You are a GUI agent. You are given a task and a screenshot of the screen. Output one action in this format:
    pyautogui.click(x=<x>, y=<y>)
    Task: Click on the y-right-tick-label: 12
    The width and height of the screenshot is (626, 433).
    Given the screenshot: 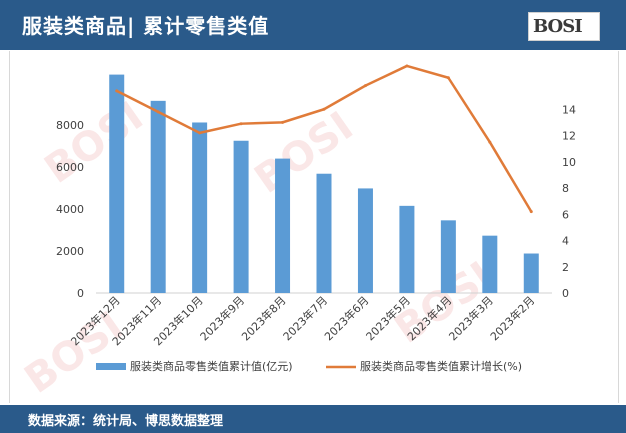 What is the action you would take?
    pyautogui.click(x=569, y=136)
    